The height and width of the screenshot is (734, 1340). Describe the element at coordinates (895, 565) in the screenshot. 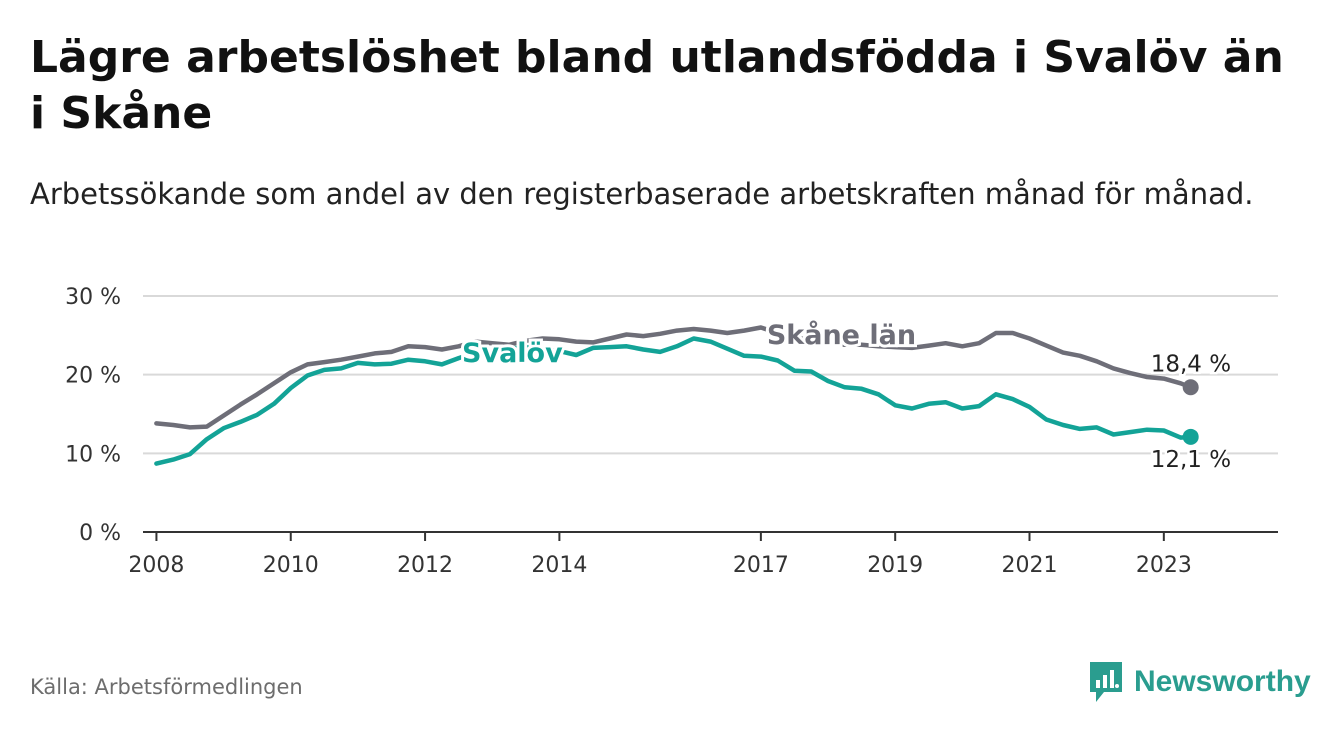

I see `x-tick-label: 2019` at that location.